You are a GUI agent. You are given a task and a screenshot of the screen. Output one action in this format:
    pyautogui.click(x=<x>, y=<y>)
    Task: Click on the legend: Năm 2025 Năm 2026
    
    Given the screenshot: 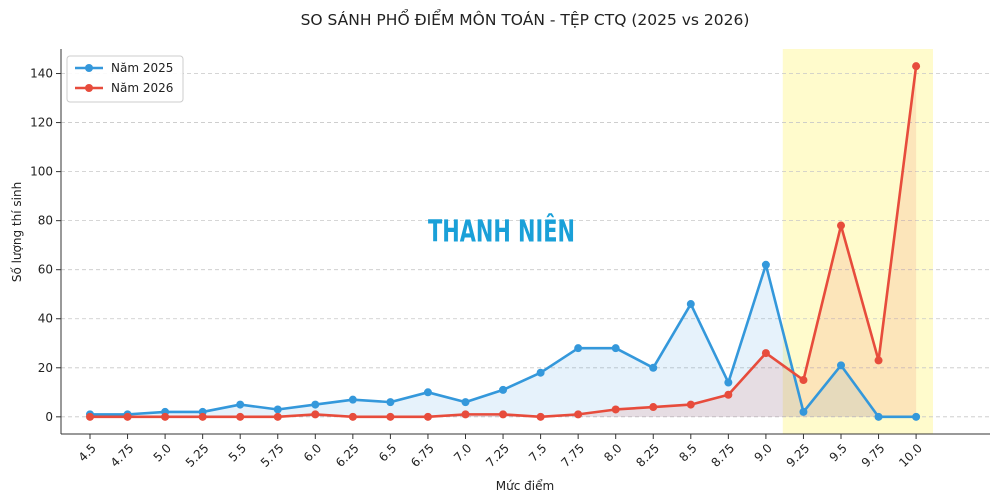 What is the action you would take?
    pyautogui.click(x=125, y=79)
    